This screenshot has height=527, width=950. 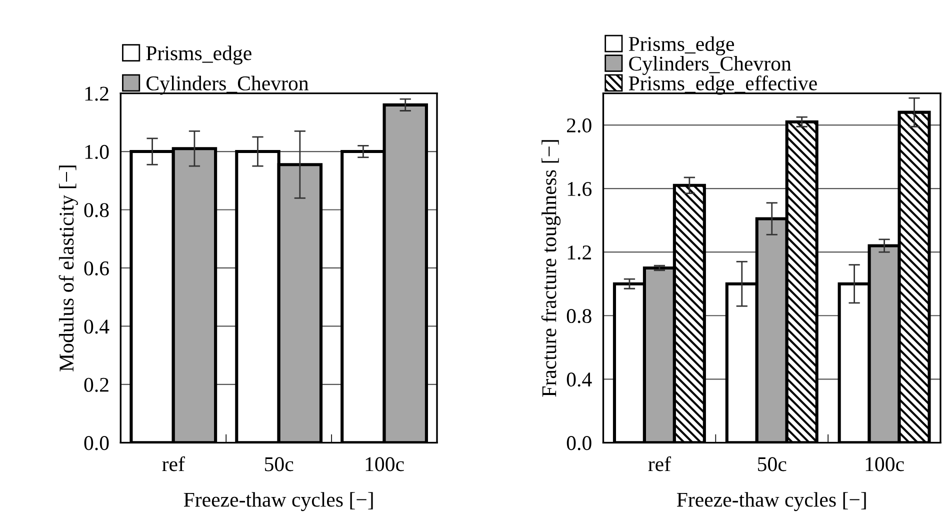 I want to click on y-tick-label: 1.0, so click(x=97, y=152).